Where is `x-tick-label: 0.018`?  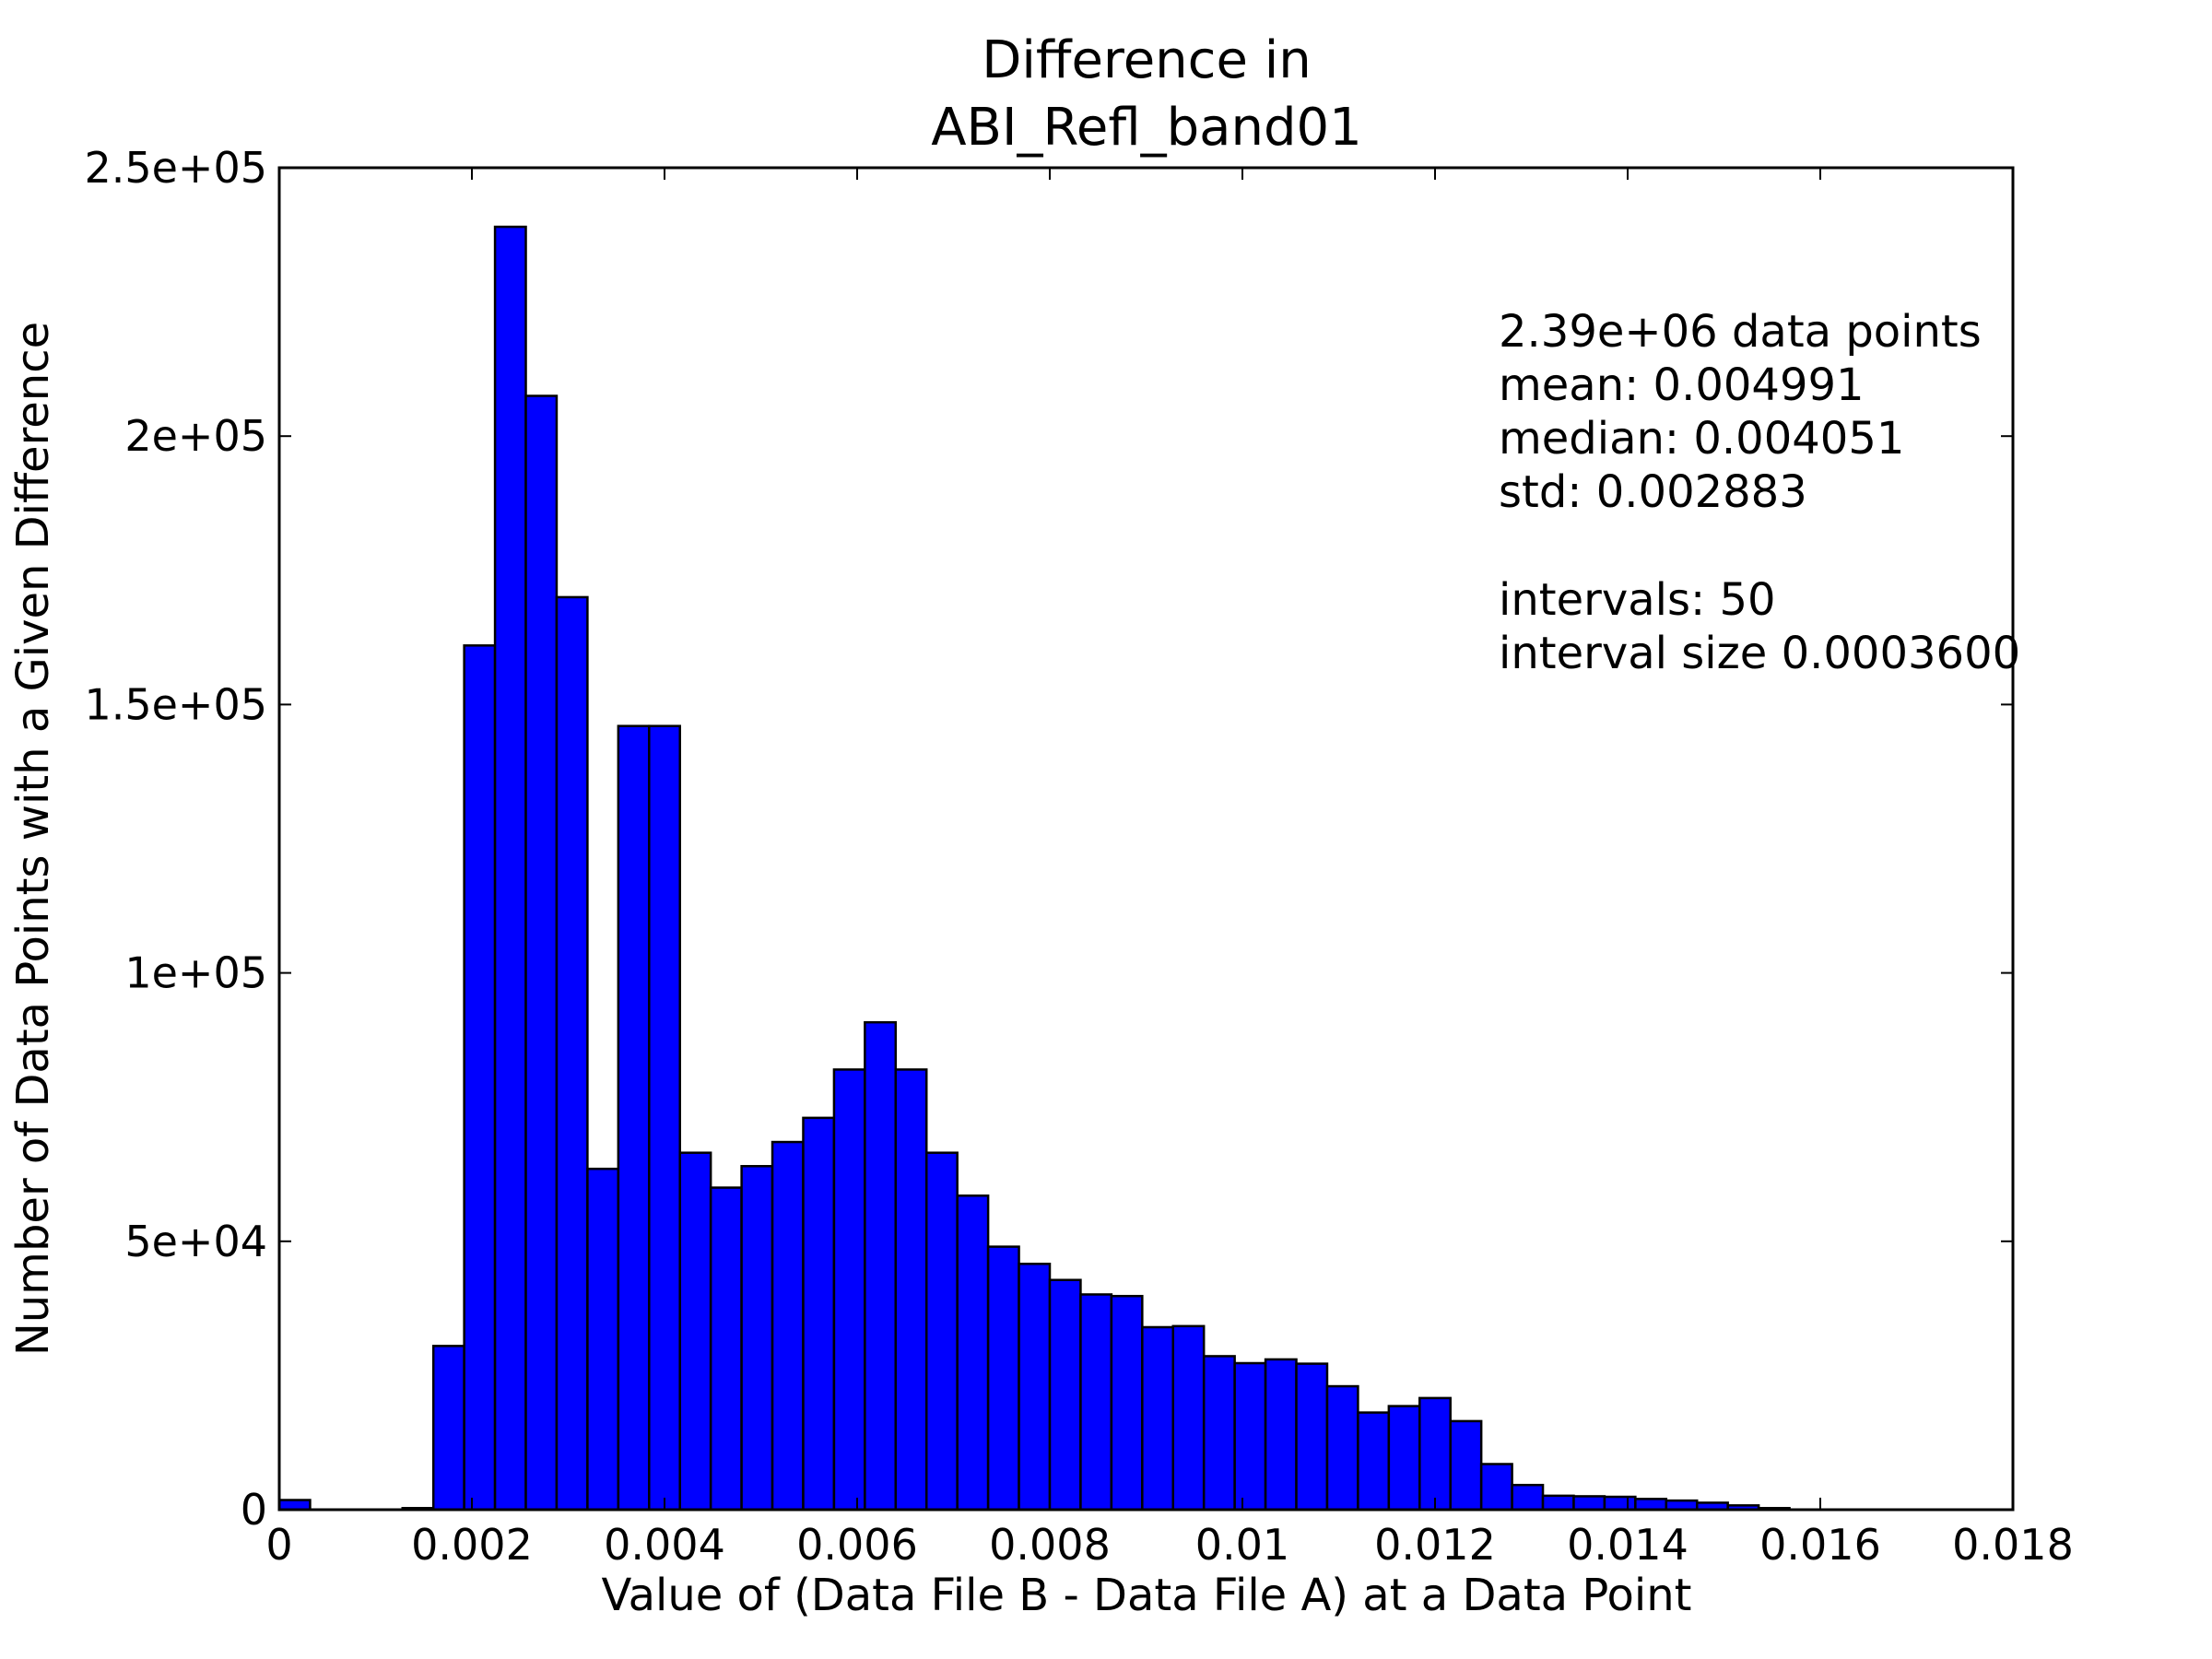 x-tick-label: 0.018 is located at coordinates (2013, 1545).